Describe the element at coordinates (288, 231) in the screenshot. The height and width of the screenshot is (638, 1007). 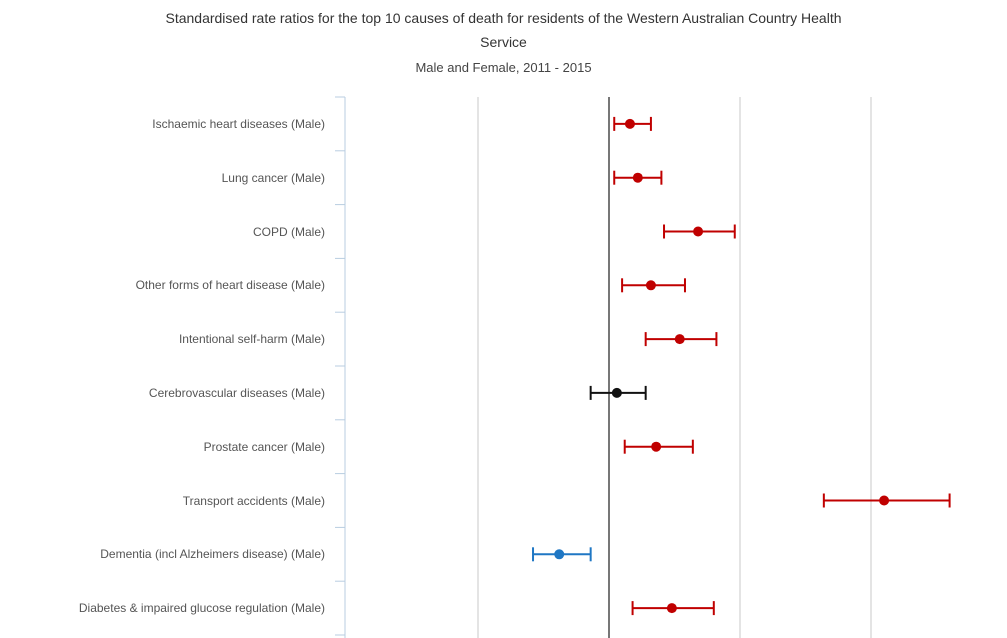
I see `category-label: COPD (Male)` at that location.